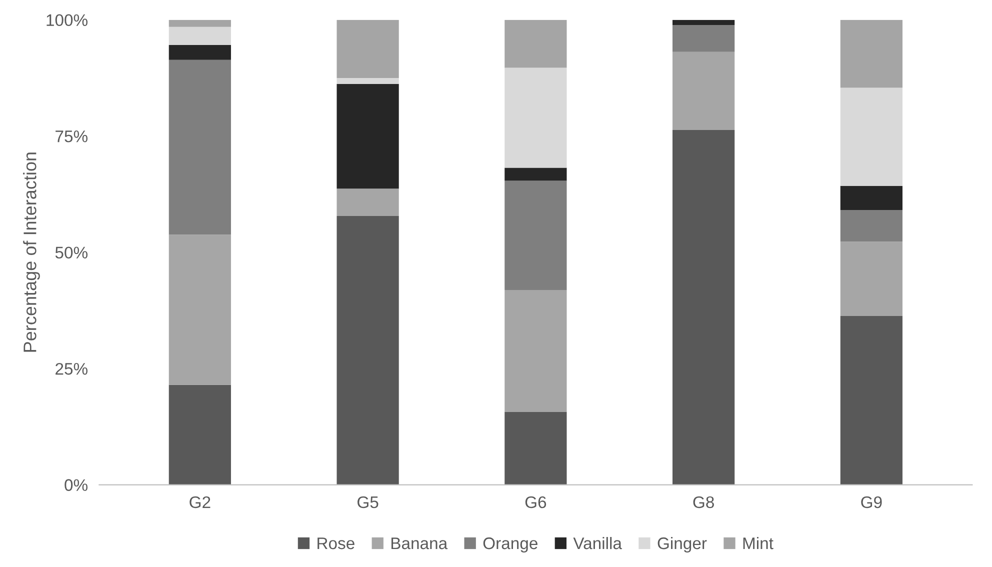 Image resolution: width=992 pixels, height=567 pixels. Describe the element at coordinates (336, 544) in the screenshot. I see `legend-label: Rose` at that location.